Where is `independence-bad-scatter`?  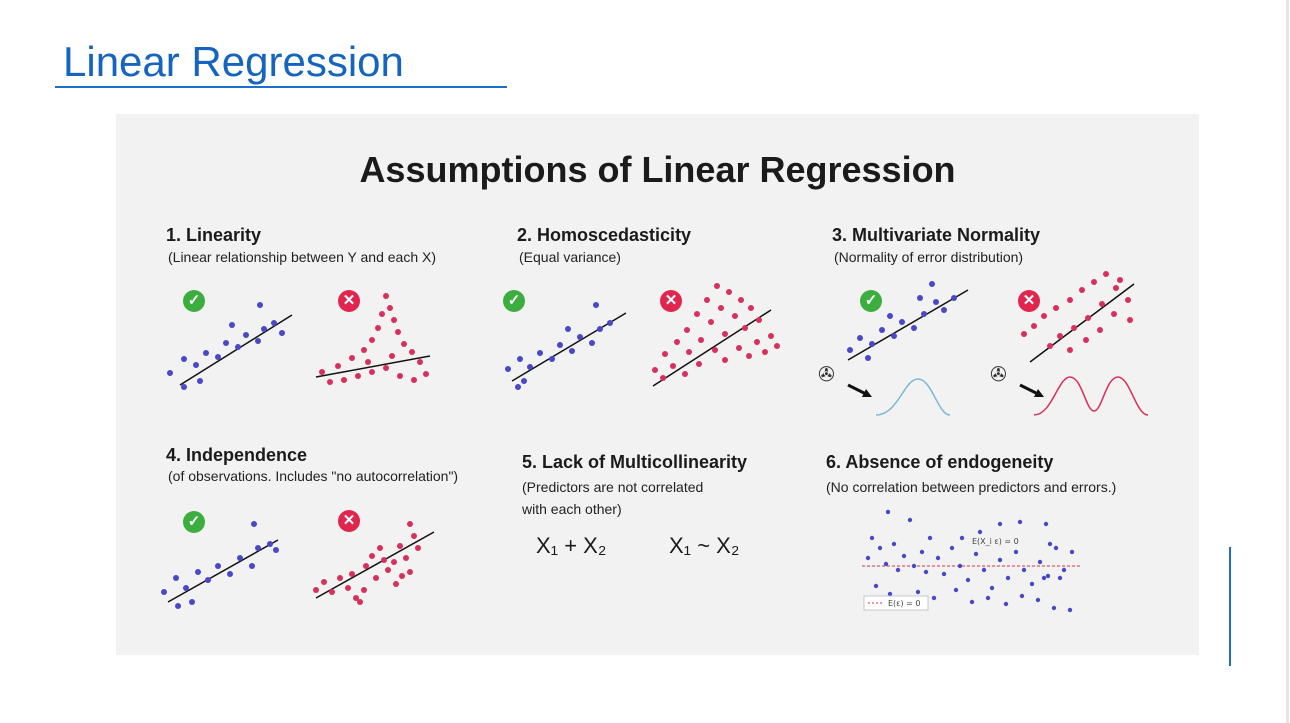
independence-bad-scatter is located at coordinates (374, 563).